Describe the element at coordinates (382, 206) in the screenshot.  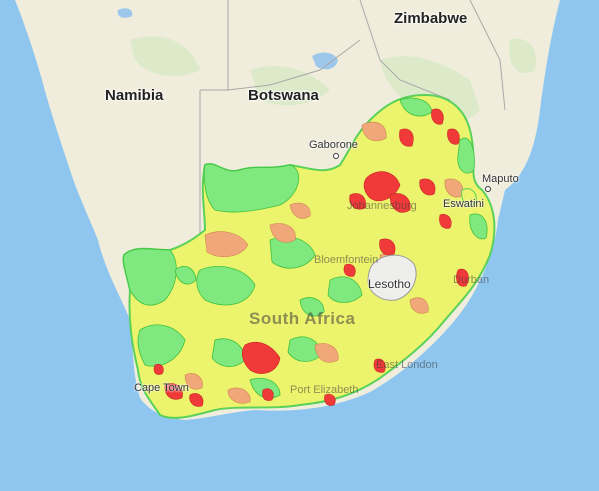
I see `label-johannesburg: Johannesburg` at that location.